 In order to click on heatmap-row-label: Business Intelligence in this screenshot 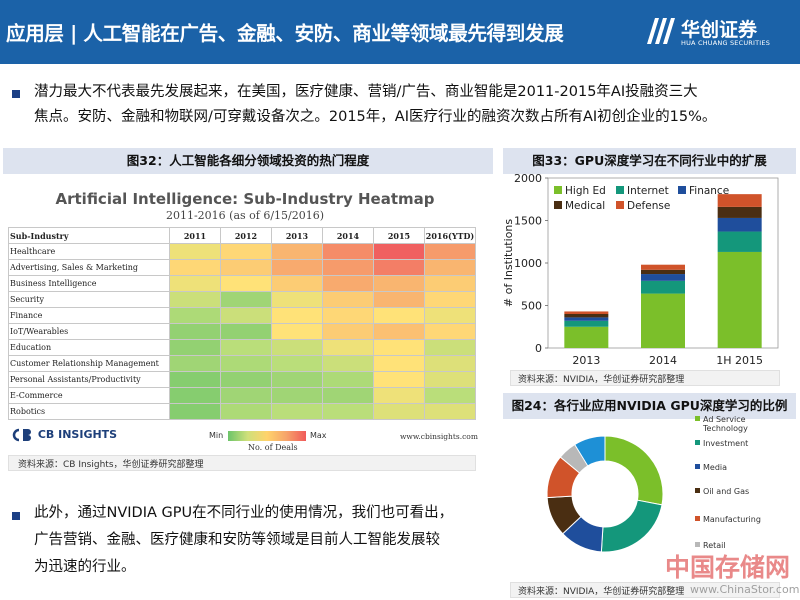, I will do `click(89, 283)`.